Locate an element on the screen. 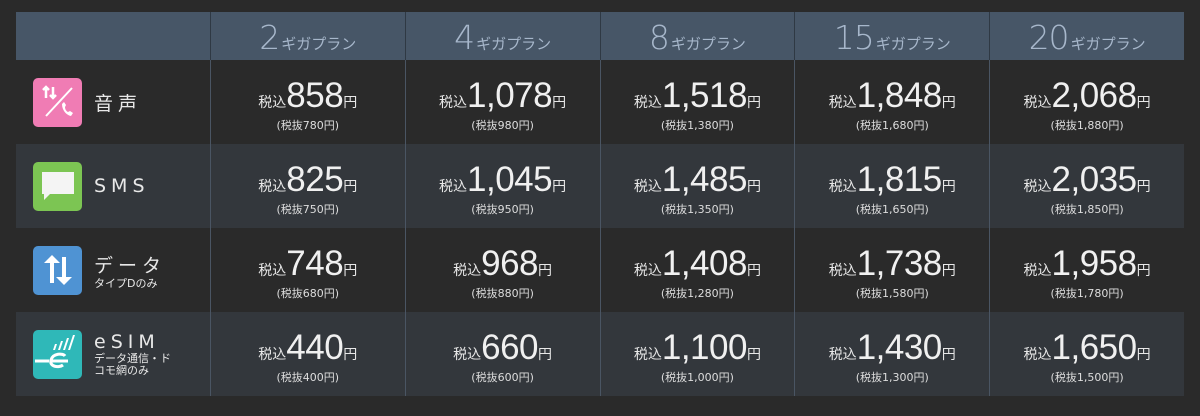 The width and height of the screenshot is (1200, 416). price-tax-in: 660 is located at coordinates (510, 347).